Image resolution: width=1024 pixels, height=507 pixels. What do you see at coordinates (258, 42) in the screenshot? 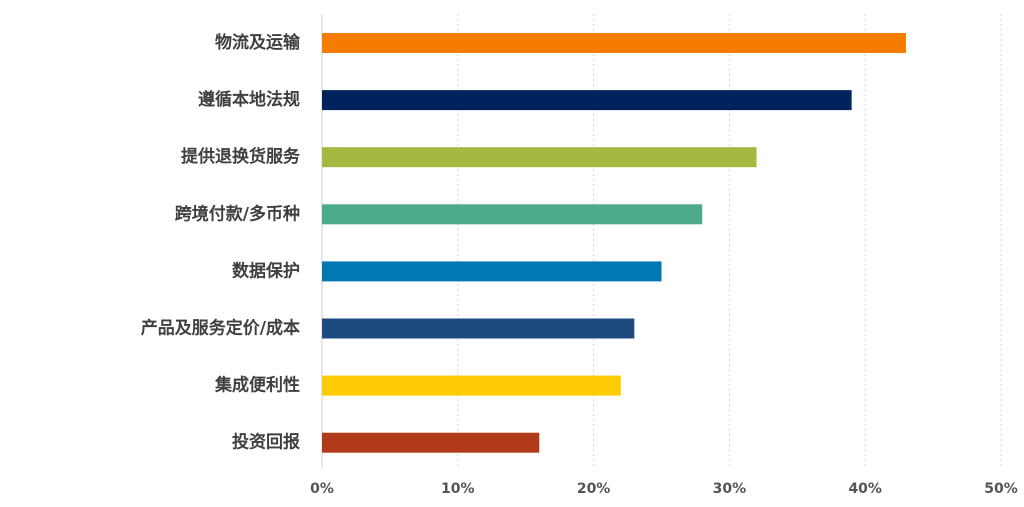
I see `category-label: 物流及运输` at bounding box center [258, 42].